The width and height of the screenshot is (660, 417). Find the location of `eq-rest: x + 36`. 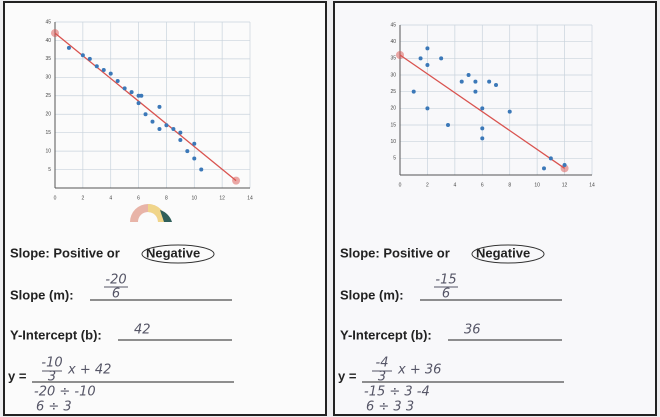

eq-rest: x + 36 is located at coordinates (419, 370).